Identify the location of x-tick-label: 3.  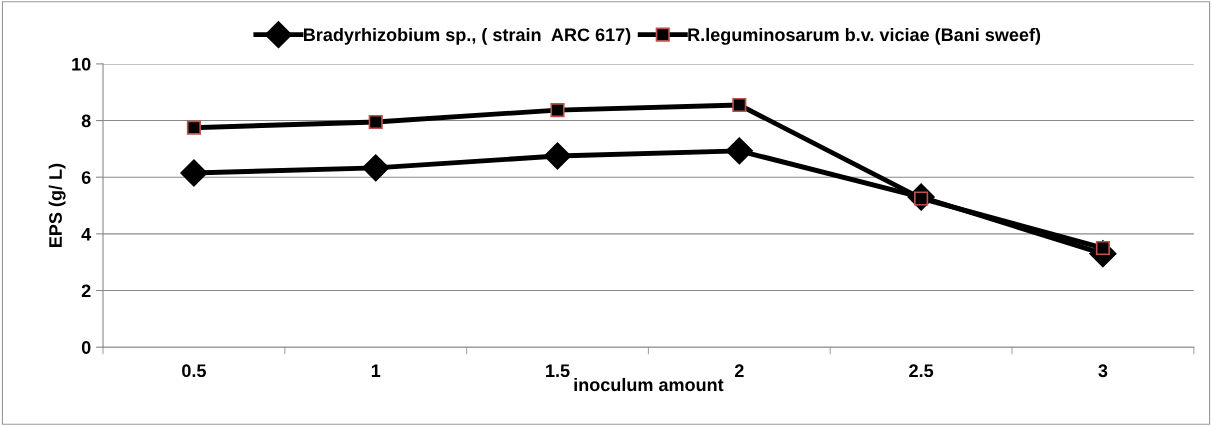
(1103, 371).